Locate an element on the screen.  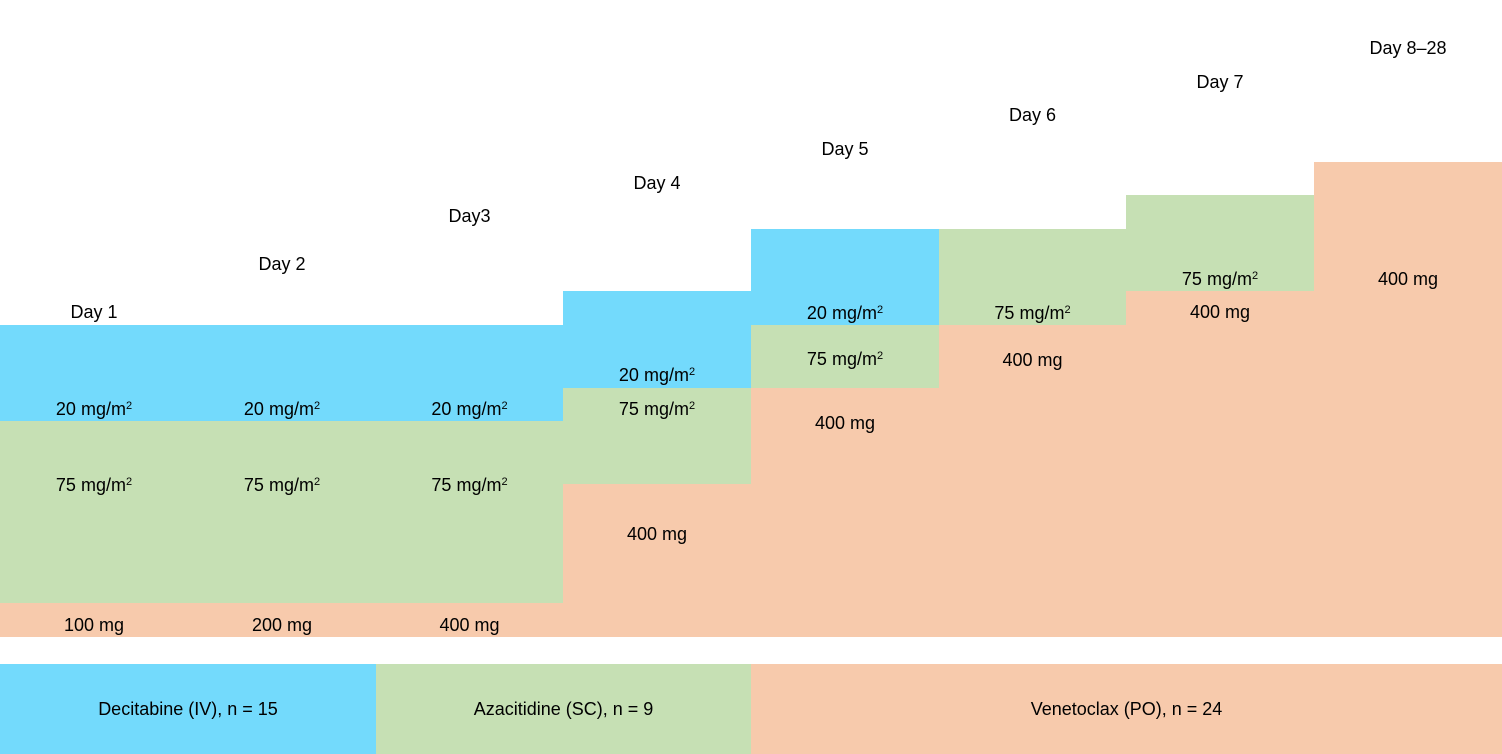
day-label: Day 1 is located at coordinates (94, 312).